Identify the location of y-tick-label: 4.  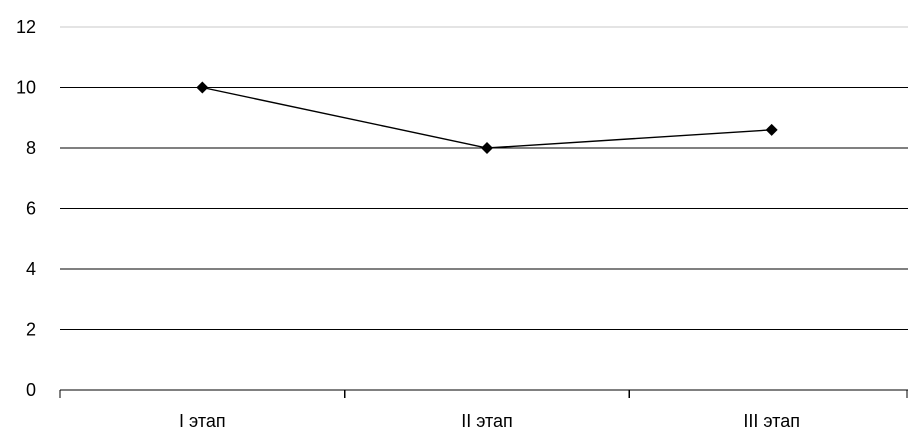
(31, 269).